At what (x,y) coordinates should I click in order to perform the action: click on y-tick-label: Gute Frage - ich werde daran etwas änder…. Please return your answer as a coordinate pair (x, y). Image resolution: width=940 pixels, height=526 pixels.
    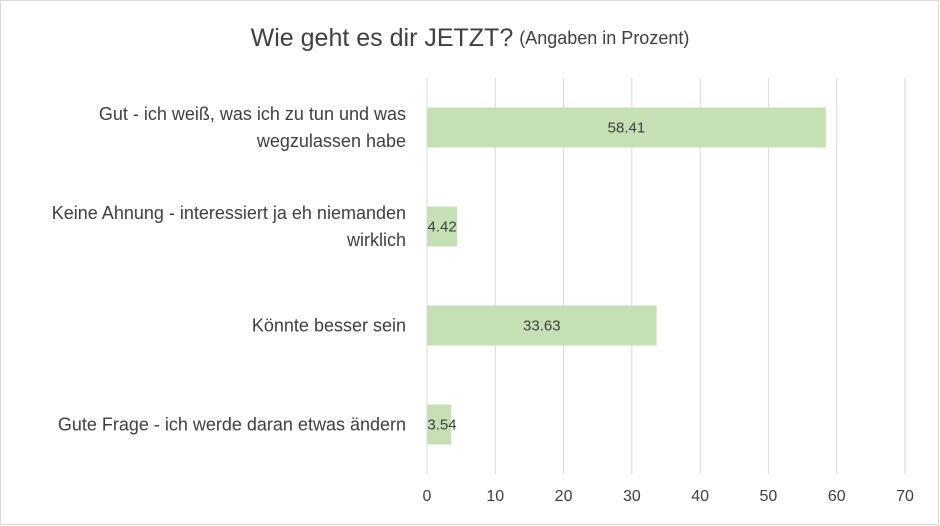
    Looking at the image, I should click on (231, 424).